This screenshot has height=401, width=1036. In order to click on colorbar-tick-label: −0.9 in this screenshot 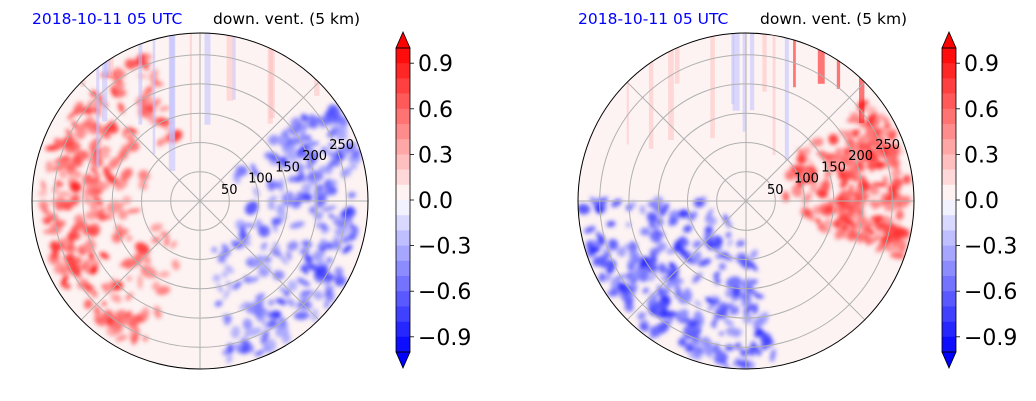, I will do `click(990, 338)`.